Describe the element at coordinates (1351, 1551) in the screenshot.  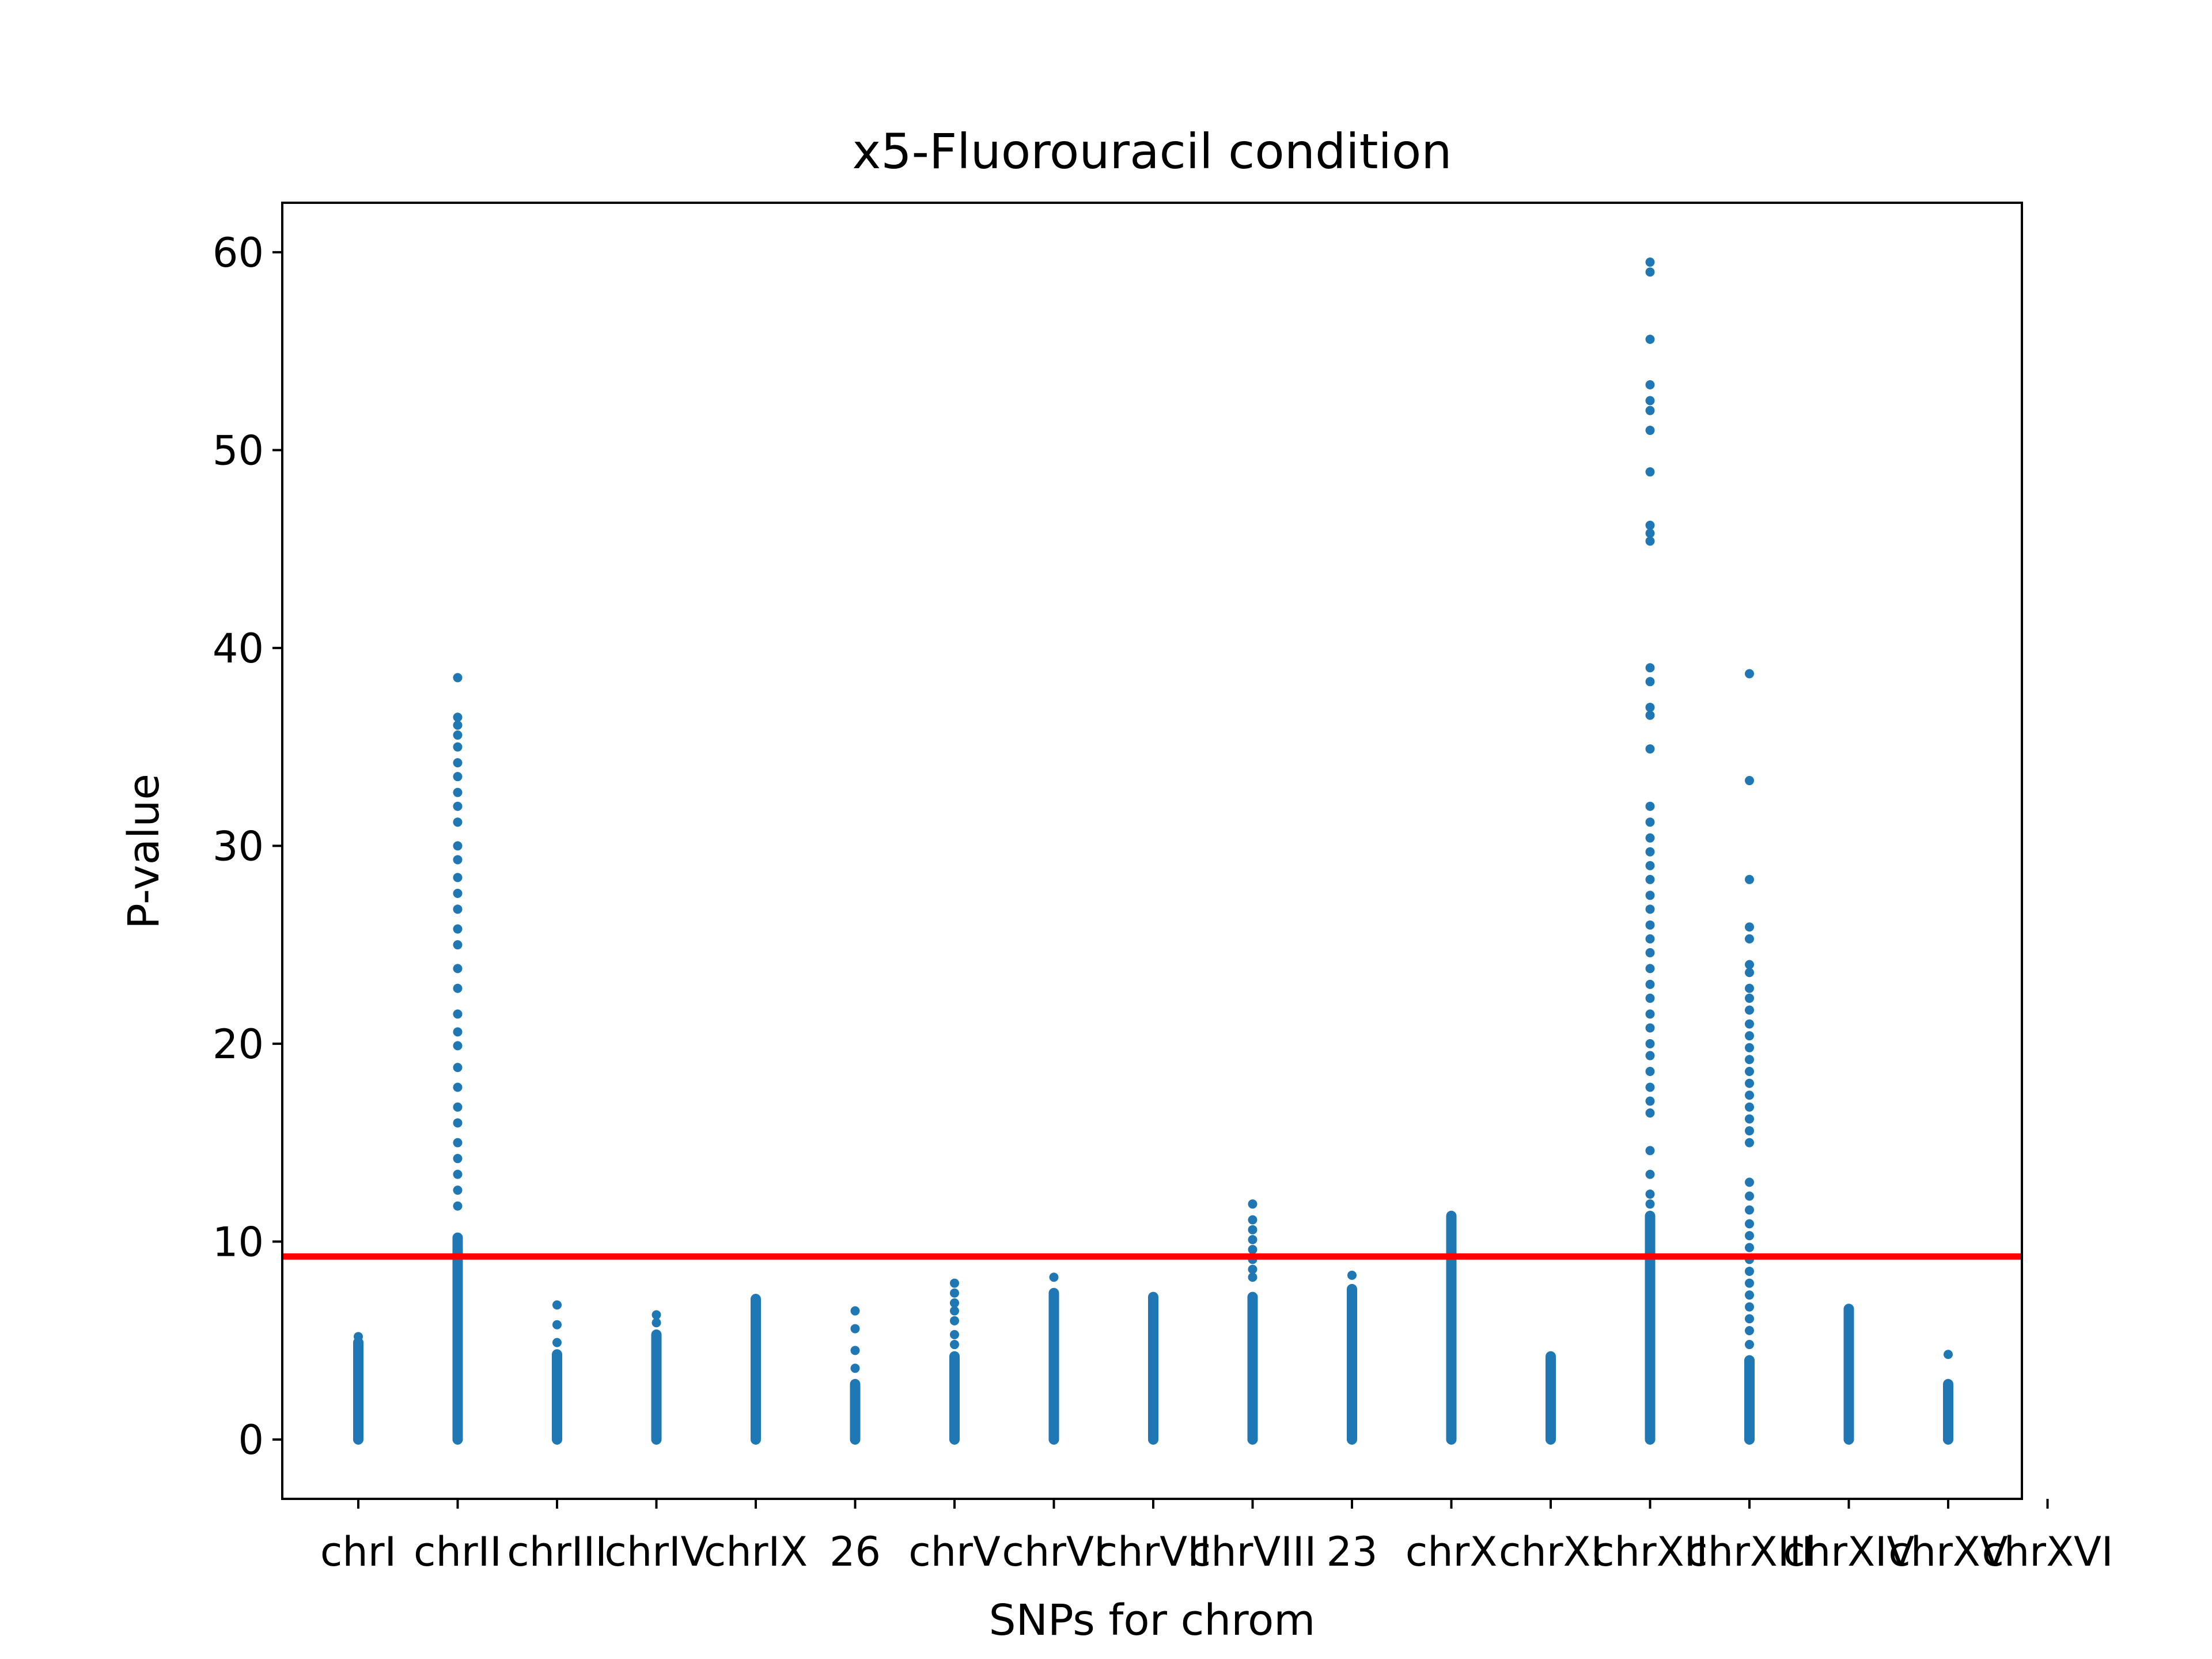
I see `x-tick-label-23: 23` at that location.